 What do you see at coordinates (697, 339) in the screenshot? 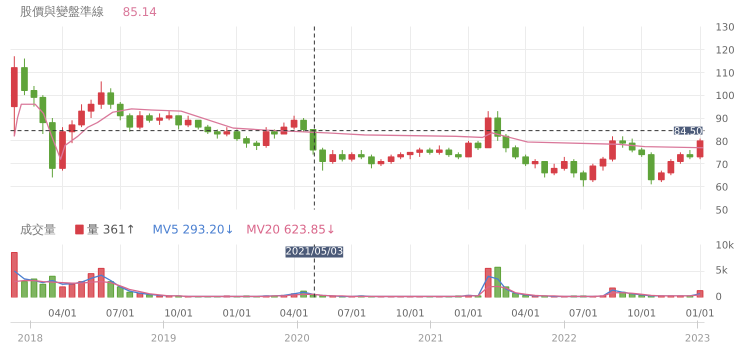
I see `x2-tick-label: 2023` at bounding box center [697, 339].